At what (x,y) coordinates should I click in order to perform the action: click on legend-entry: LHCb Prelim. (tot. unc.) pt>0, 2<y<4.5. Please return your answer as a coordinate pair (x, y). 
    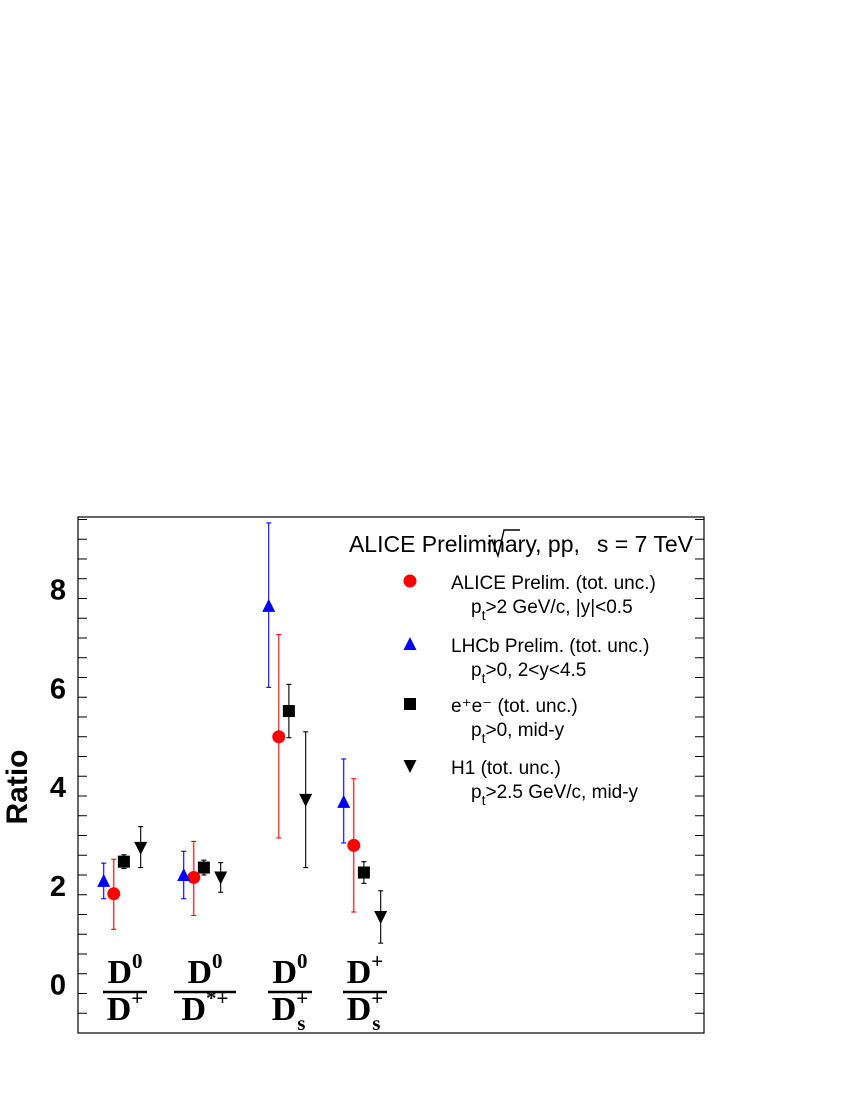
    Looking at the image, I should click on (526, 661).